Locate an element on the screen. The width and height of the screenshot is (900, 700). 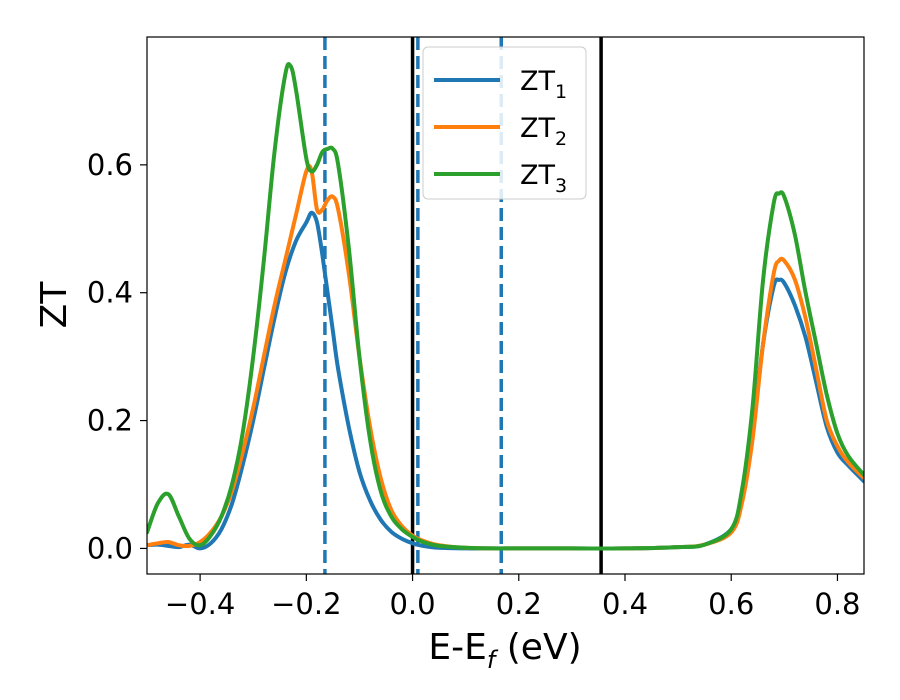
x-axis-title: E-Ef (eV) is located at coordinates (504, 650).